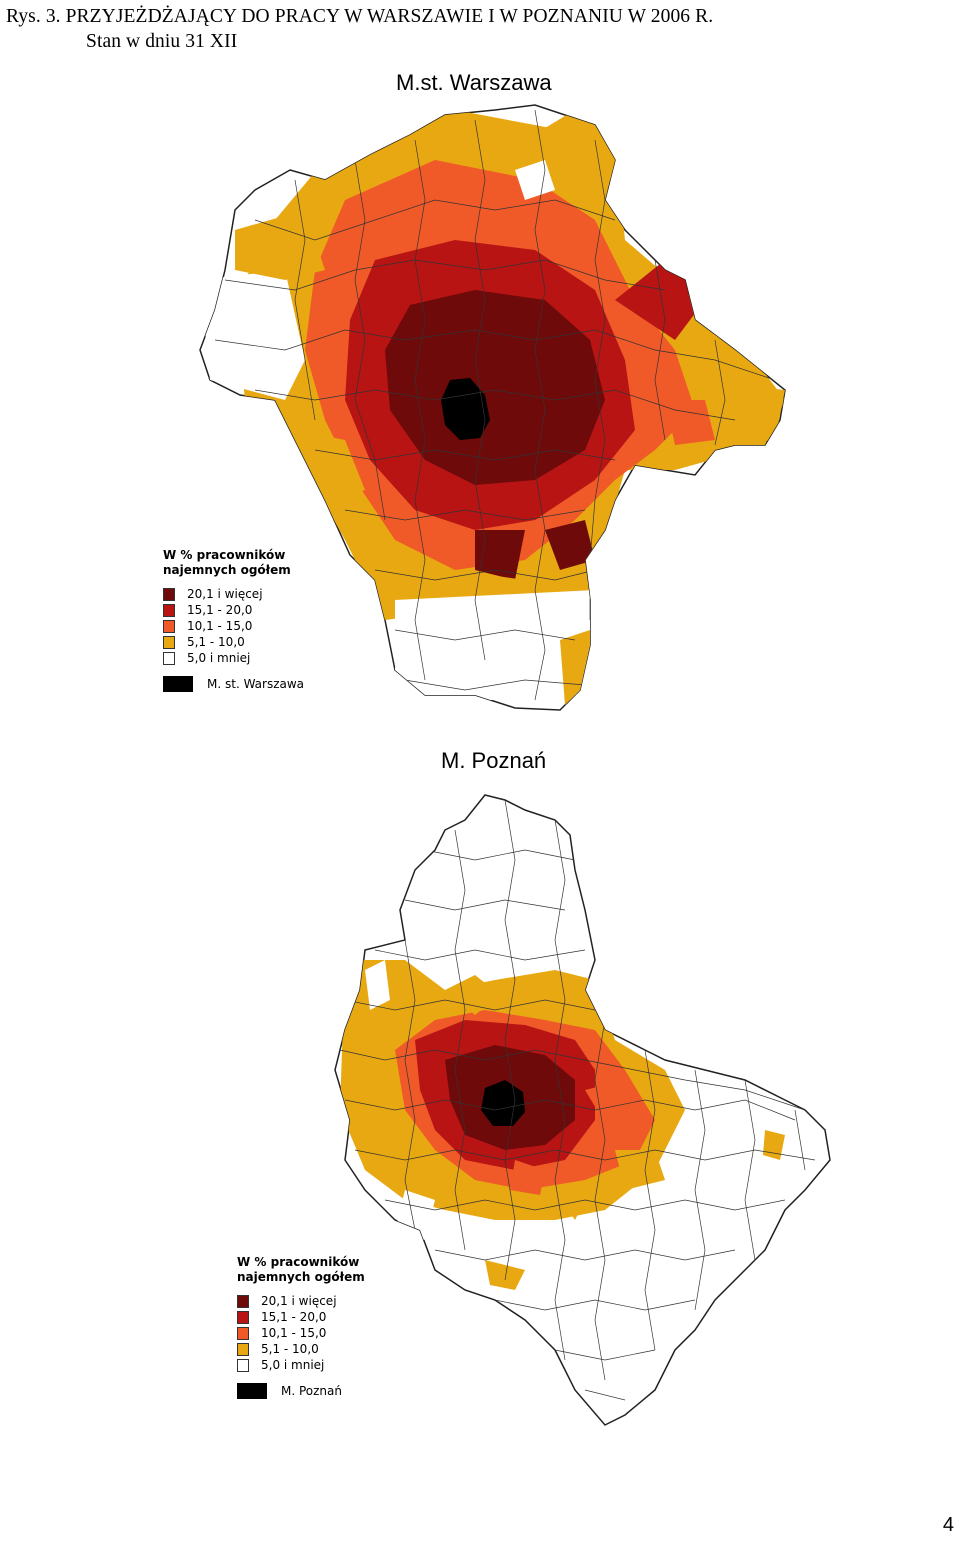 The image size is (960, 1543). I want to click on legend-city-label: M. st. Warszawa, so click(256, 684).